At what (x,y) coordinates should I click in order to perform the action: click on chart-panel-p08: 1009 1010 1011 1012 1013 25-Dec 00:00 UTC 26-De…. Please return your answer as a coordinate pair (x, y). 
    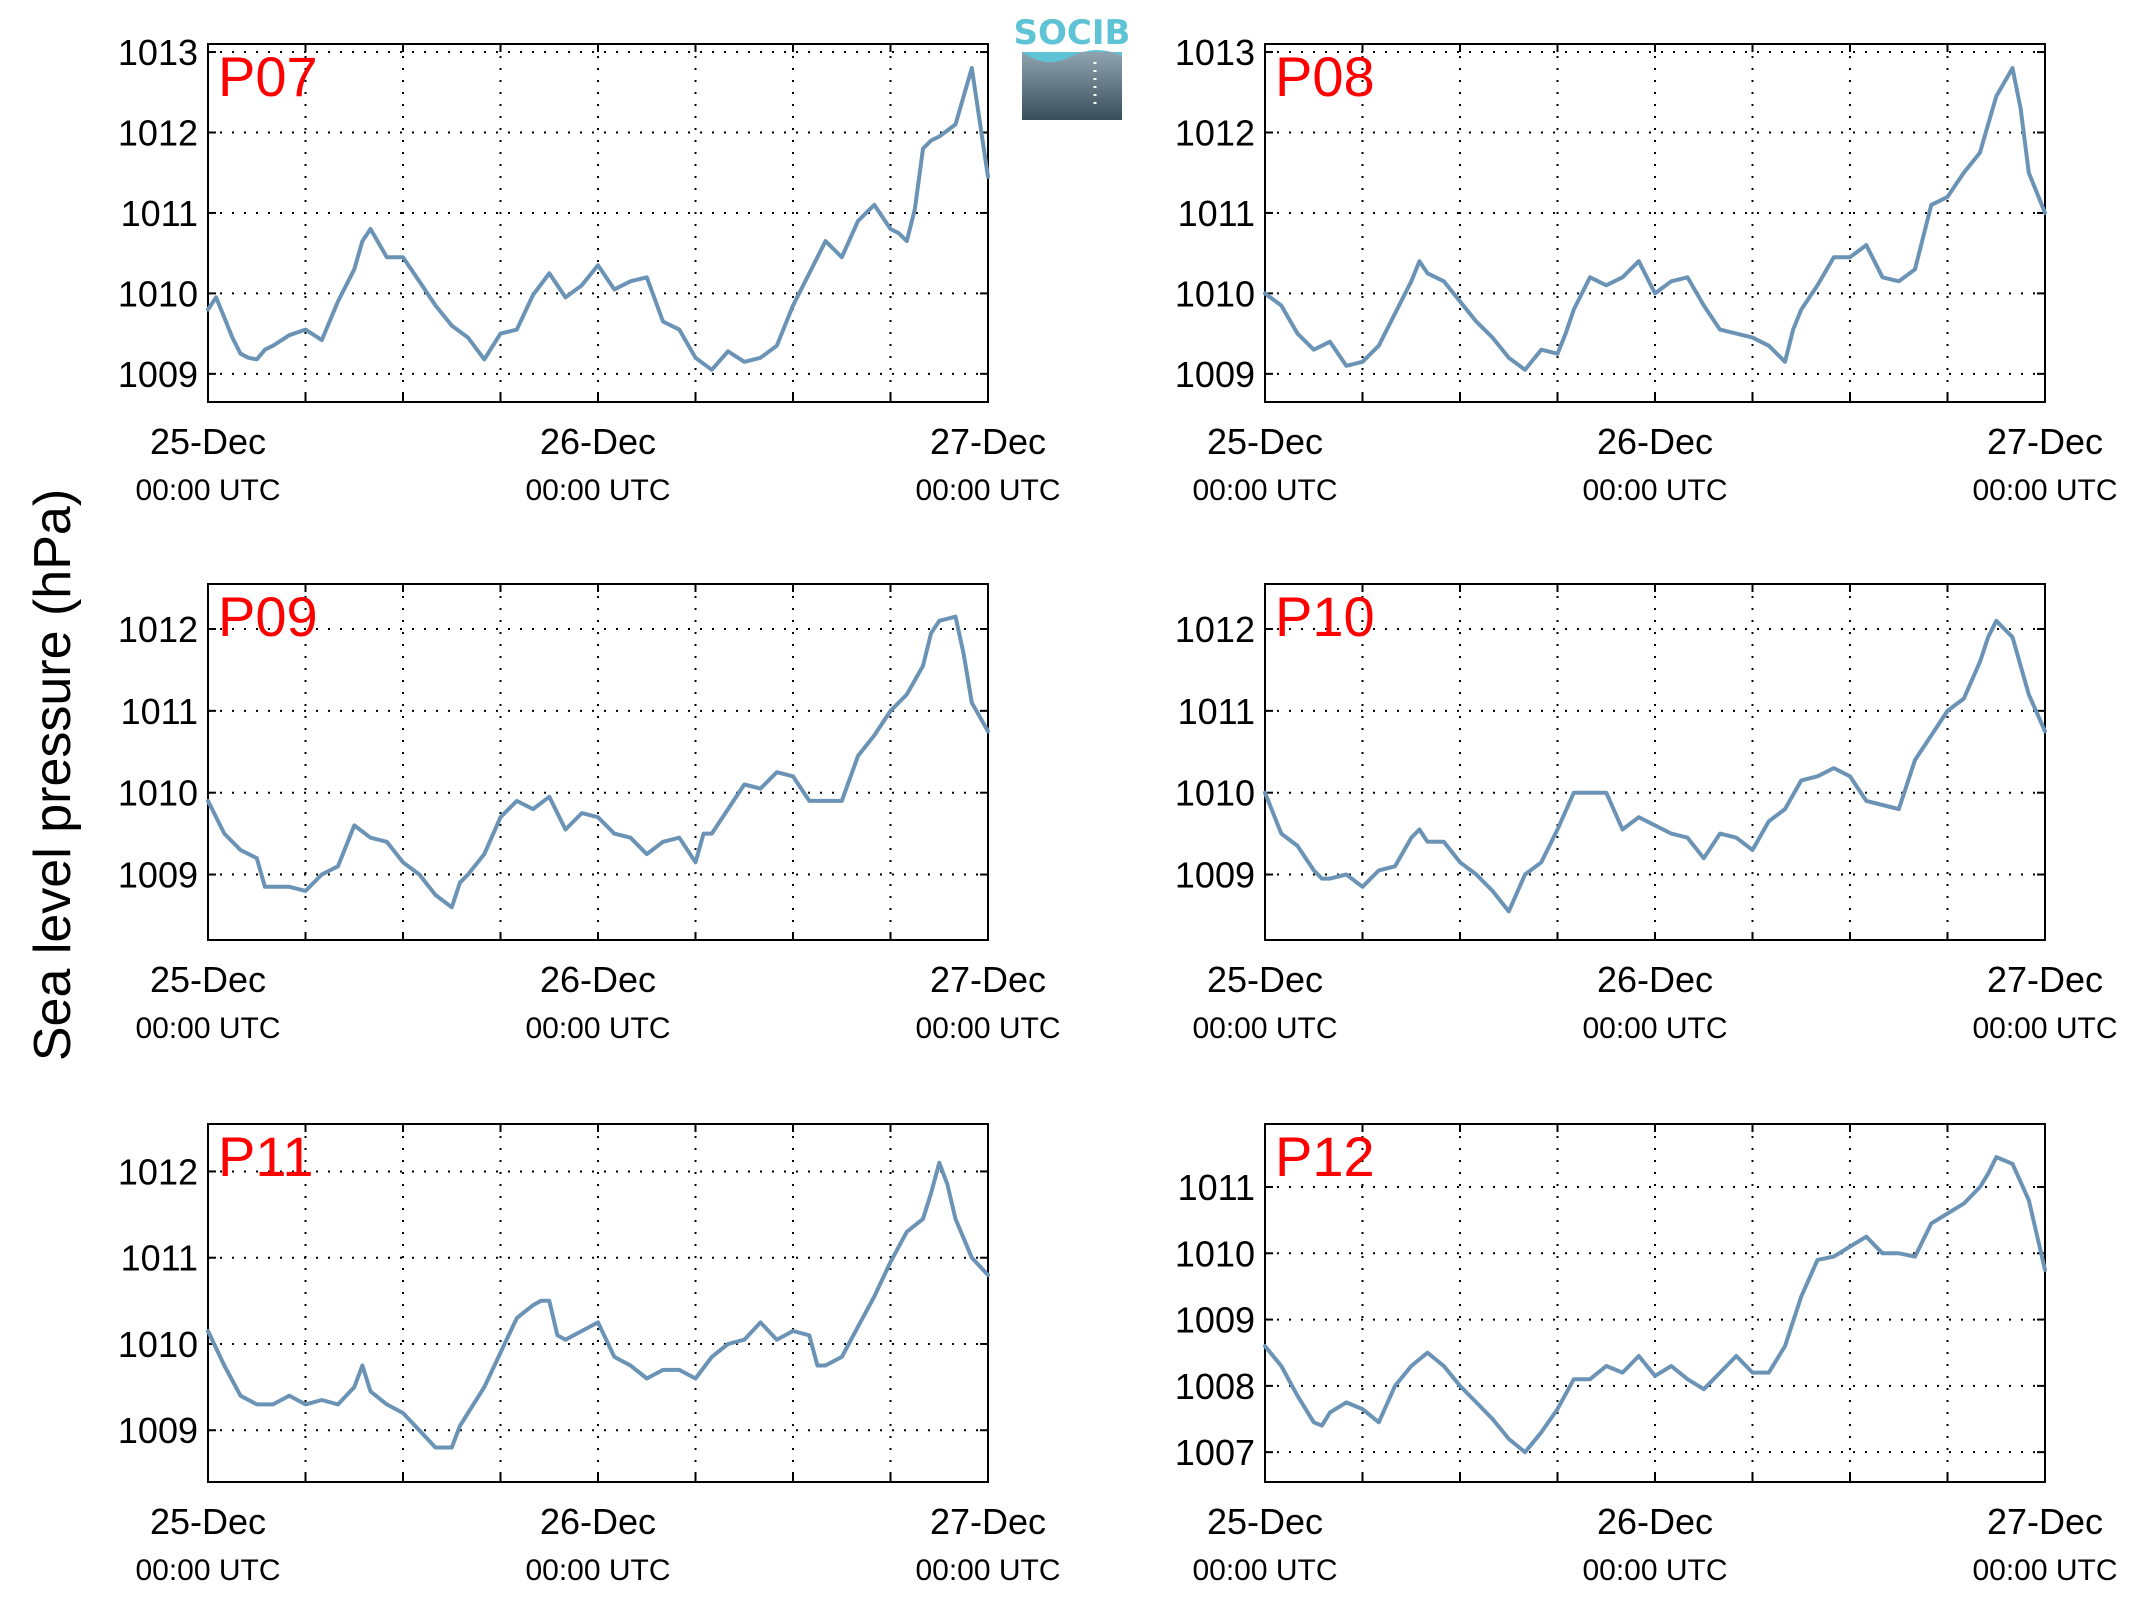
    Looking at the image, I should click on (1646, 269).